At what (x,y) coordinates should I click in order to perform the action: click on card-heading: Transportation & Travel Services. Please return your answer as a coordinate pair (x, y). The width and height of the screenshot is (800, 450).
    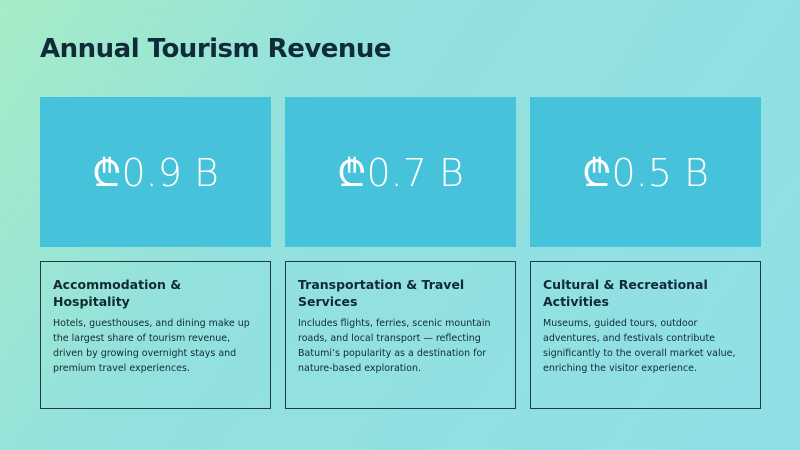
    Looking at the image, I should click on (381, 293).